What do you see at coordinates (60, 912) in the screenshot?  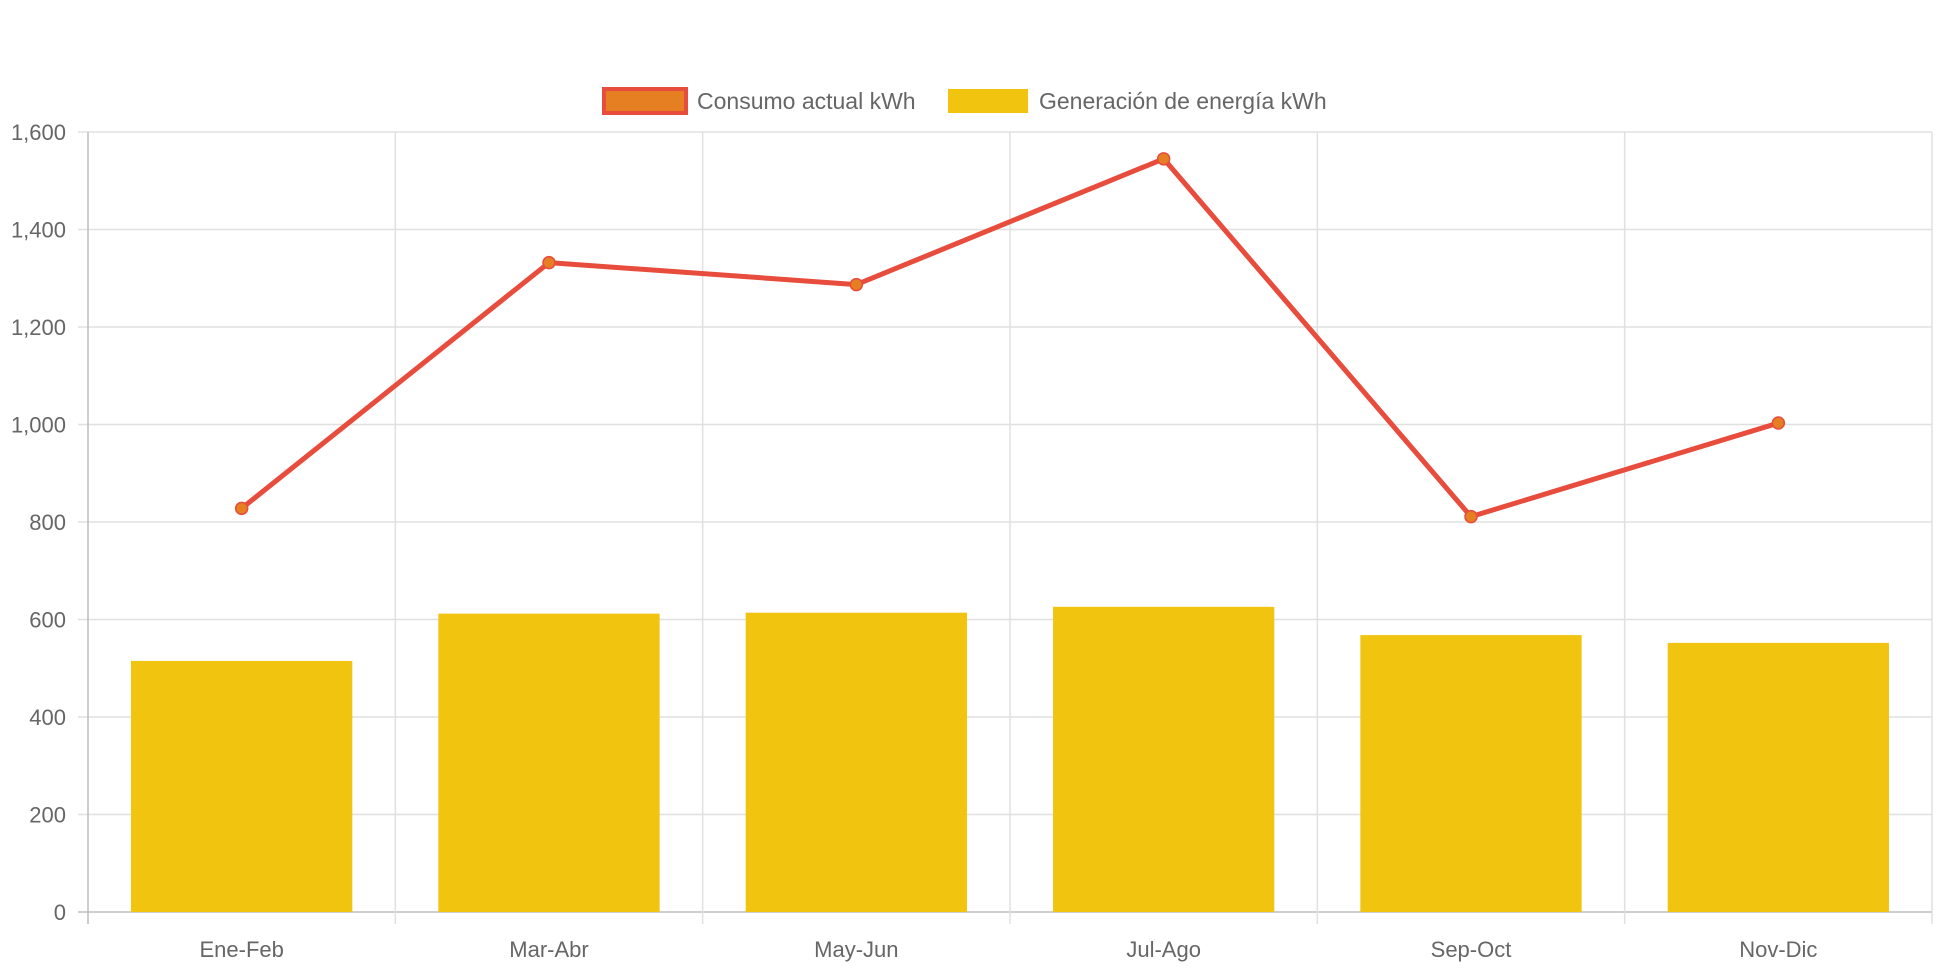 I see `y-tick-label: 0` at bounding box center [60, 912].